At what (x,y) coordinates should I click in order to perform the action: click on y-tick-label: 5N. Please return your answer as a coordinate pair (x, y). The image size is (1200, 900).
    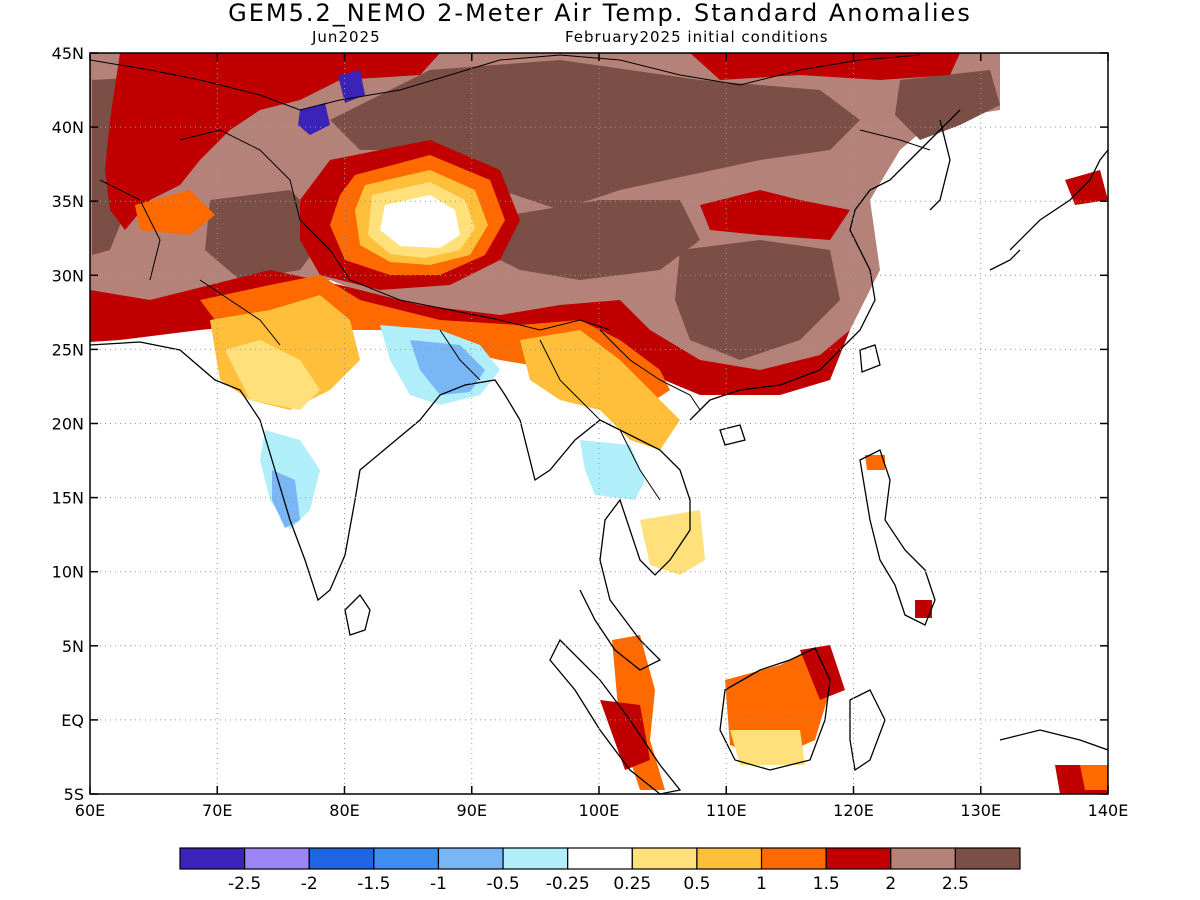
    Looking at the image, I should click on (73, 646).